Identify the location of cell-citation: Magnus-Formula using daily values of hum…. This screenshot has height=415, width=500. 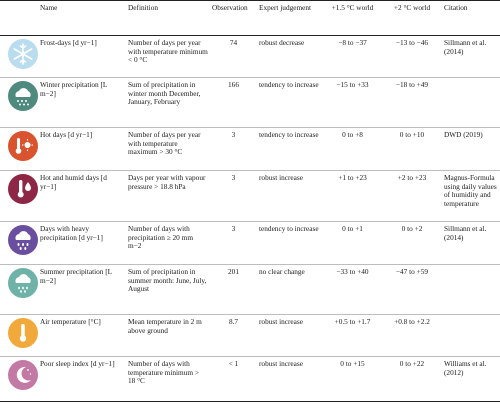
(470, 190).